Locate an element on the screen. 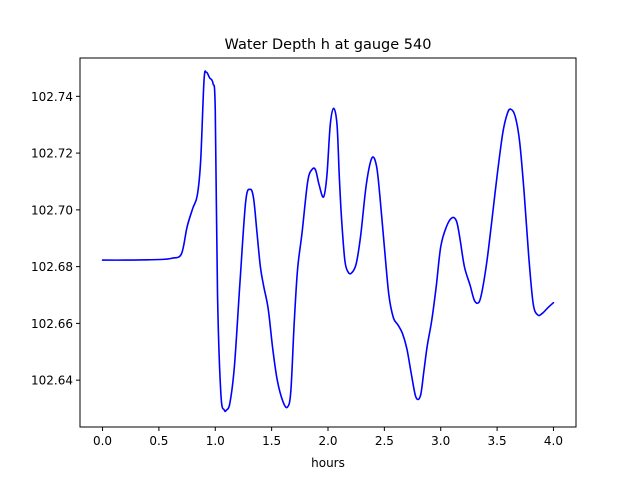  chart-title: Water Depth h at gauge 540 is located at coordinates (328, 45).